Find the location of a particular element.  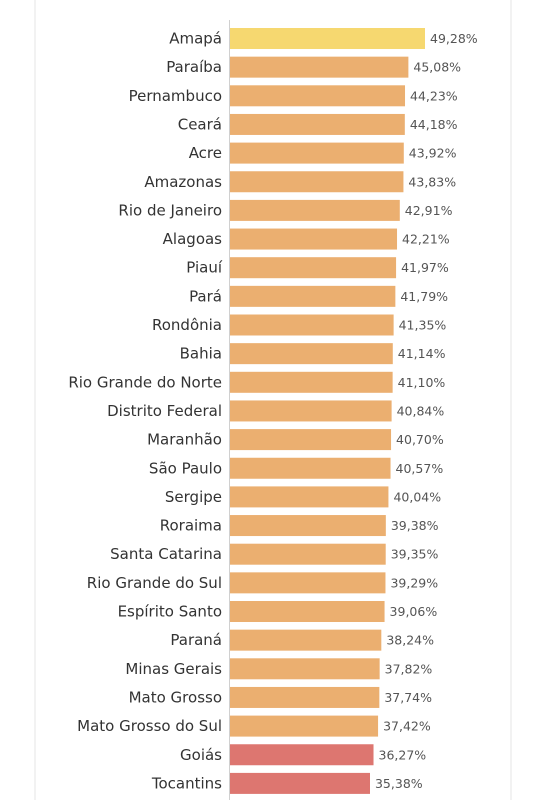

value-label: 39,29% is located at coordinates (414, 582).